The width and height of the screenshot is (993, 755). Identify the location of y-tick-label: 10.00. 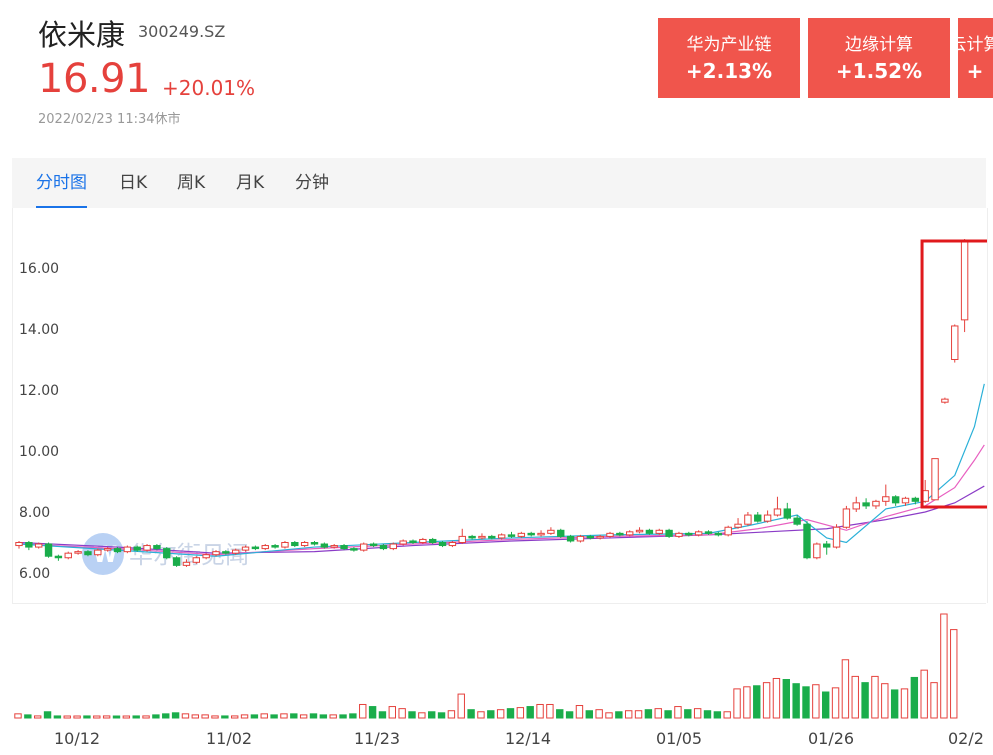
(39, 452).